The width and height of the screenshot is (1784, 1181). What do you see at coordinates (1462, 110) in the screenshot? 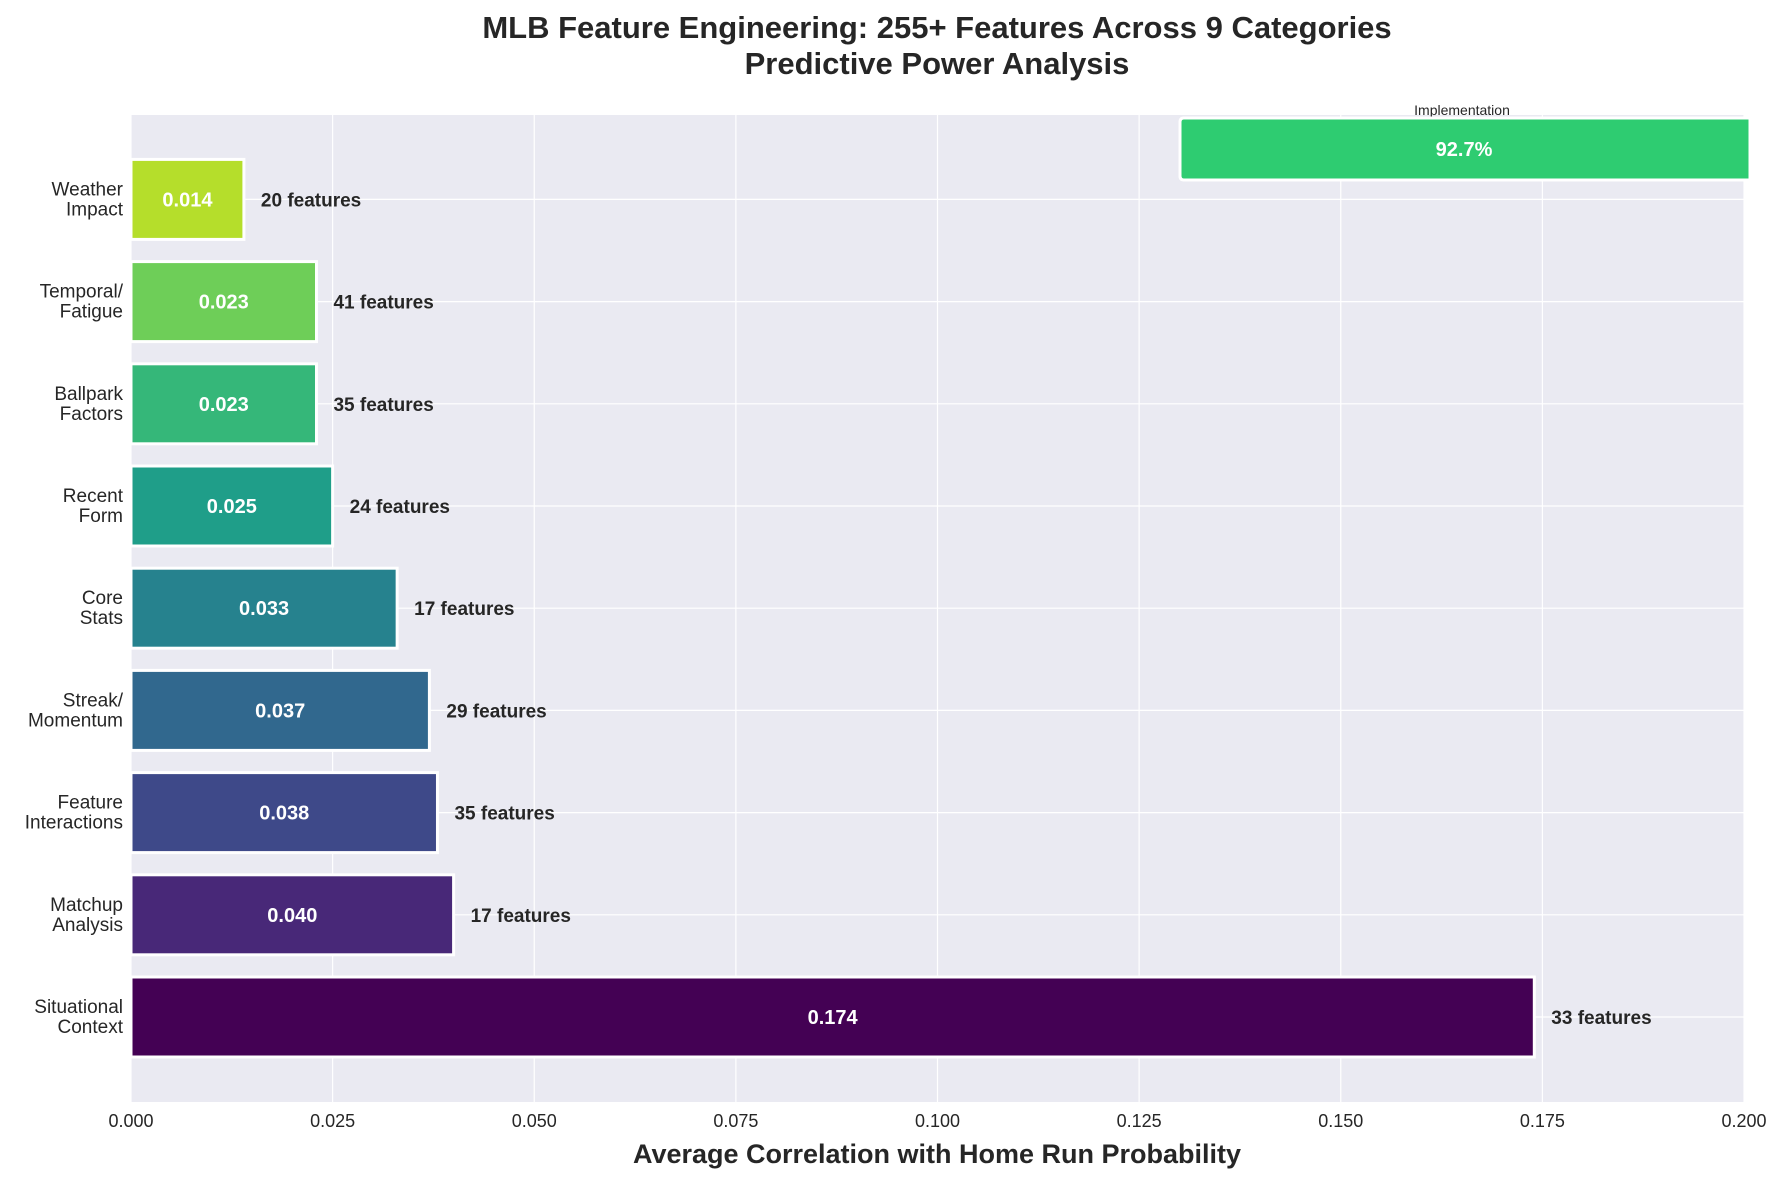
I see `implementation-label: Implementation` at bounding box center [1462, 110].